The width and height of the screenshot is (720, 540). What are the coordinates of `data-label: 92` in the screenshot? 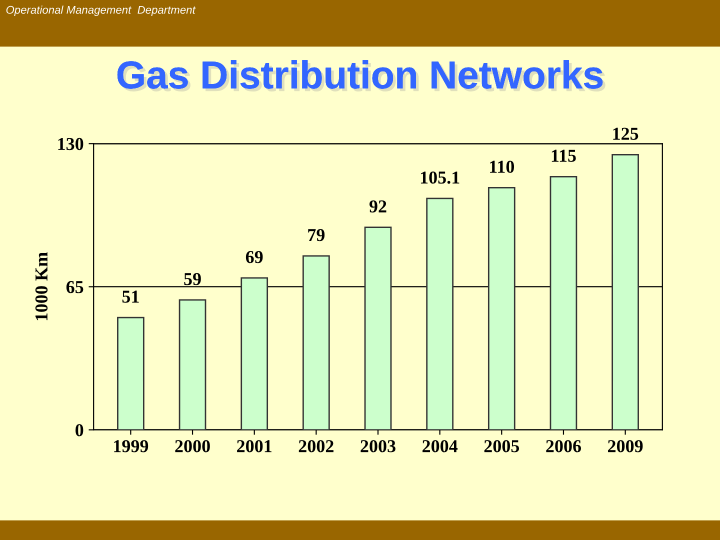 It's located at (377, 206).